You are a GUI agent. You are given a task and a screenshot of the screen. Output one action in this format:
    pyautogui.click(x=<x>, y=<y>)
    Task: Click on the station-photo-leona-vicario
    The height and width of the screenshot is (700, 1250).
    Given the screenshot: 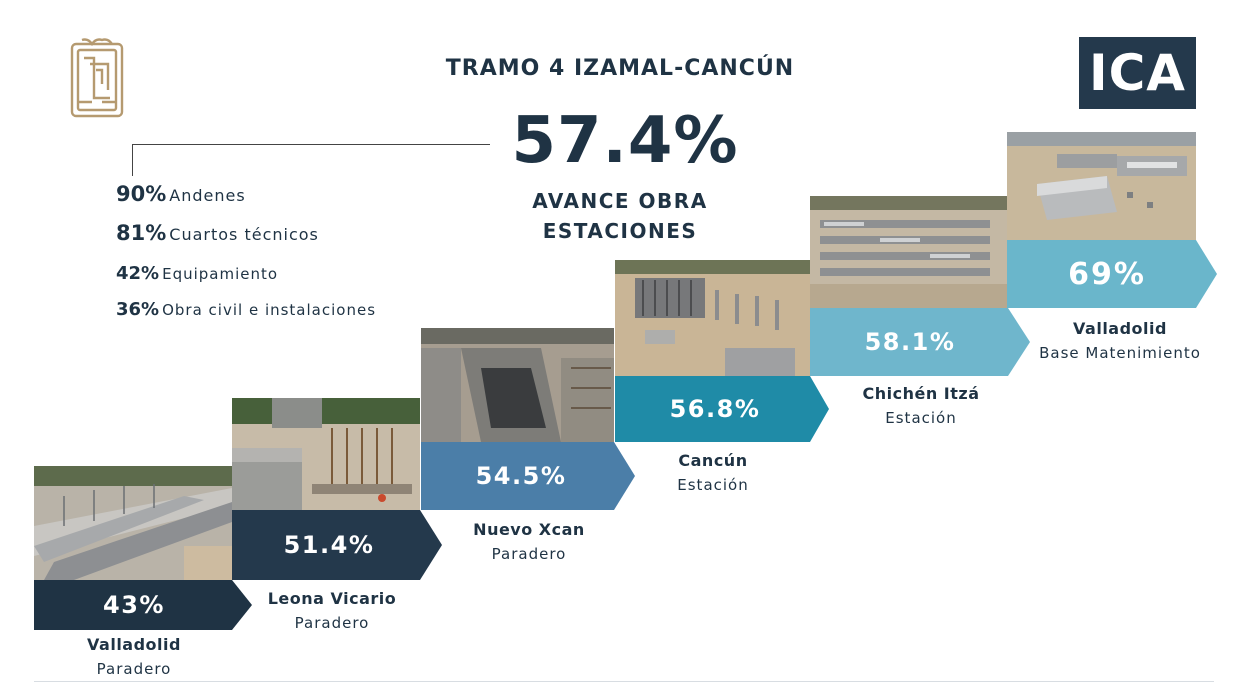 What is the action you would take?
    pyautogui.click(x=326, y=454)
    